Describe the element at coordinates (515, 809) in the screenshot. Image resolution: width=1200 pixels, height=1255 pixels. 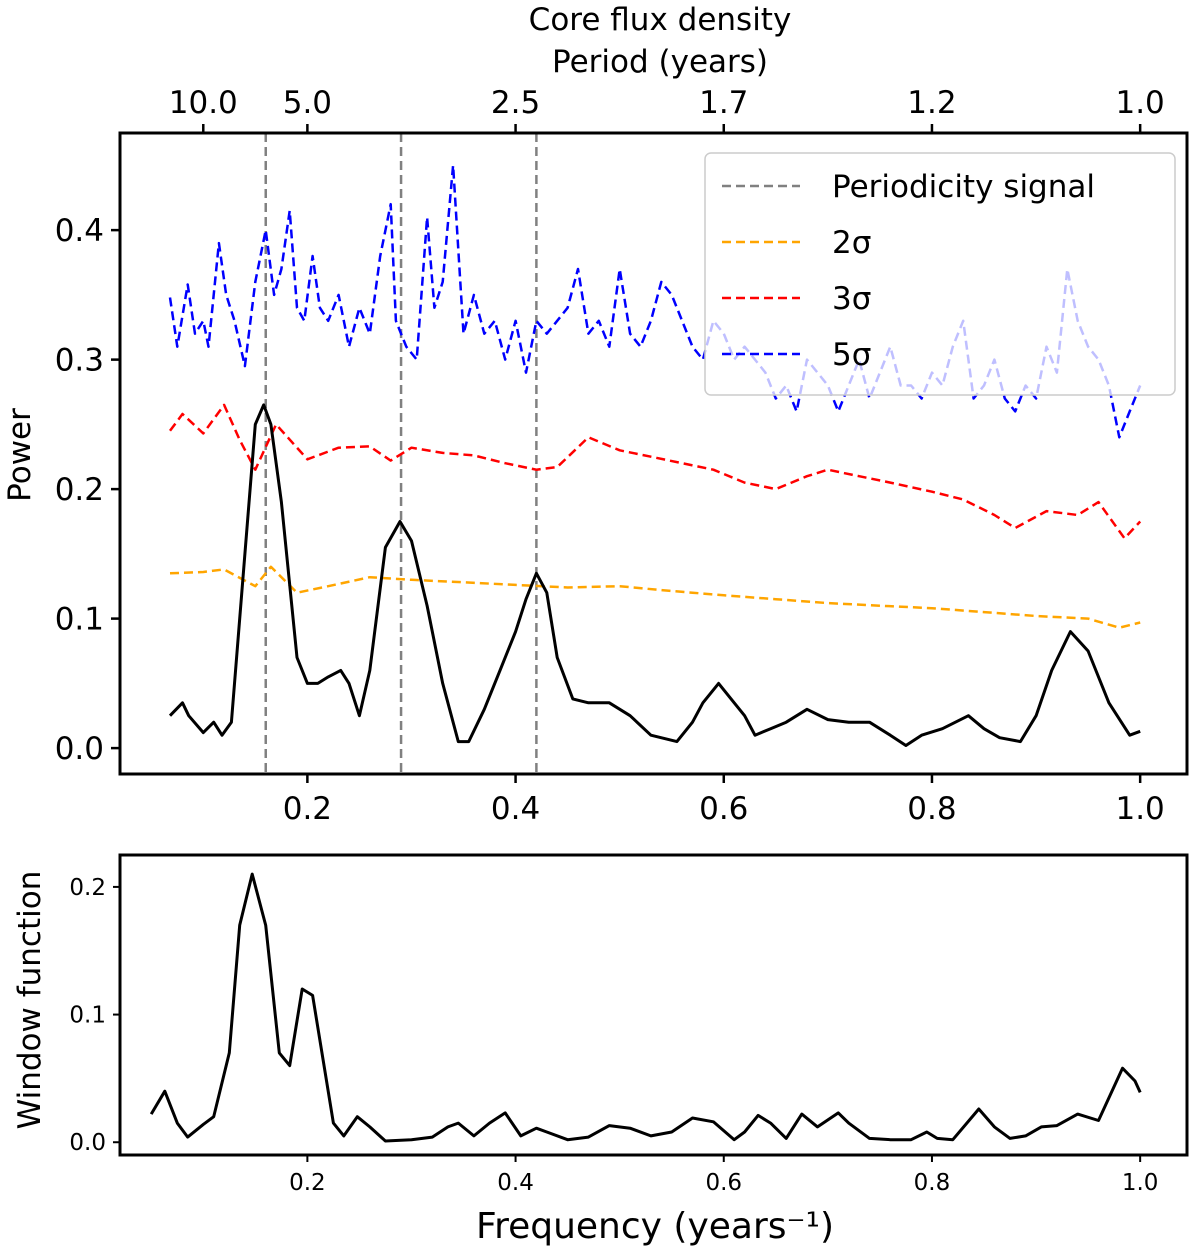
I see `x-tick-label: 0.4` at that location.